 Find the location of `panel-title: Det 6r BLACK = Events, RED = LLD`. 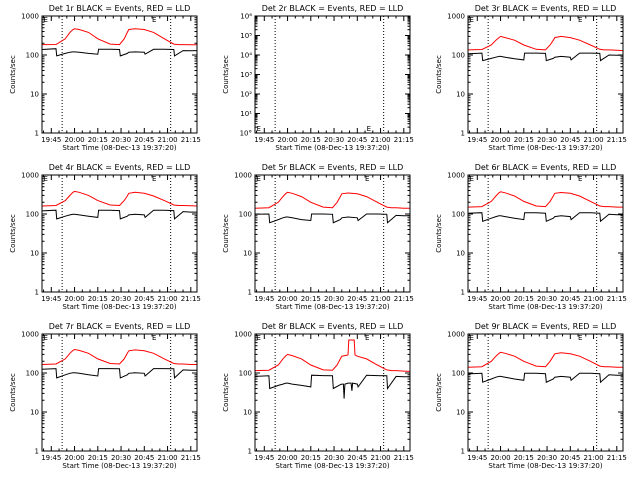

panel-title: Det 6r BLACK = Events, RED = LLD is located at coordinates (546, 167).